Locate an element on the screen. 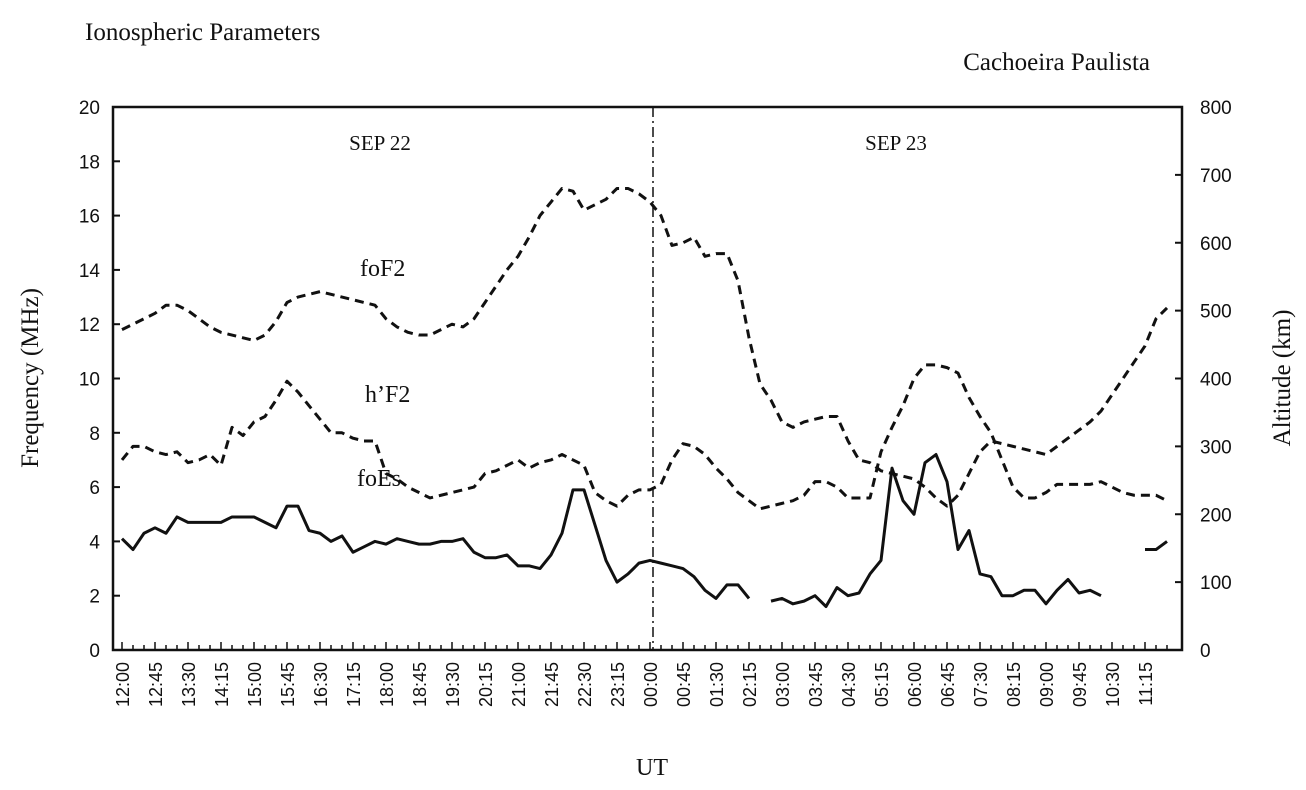 Image resolution: width=1306 pixels, height=790 pixels. x-tick-label: 15:45 is located at coordinates (288, 684).